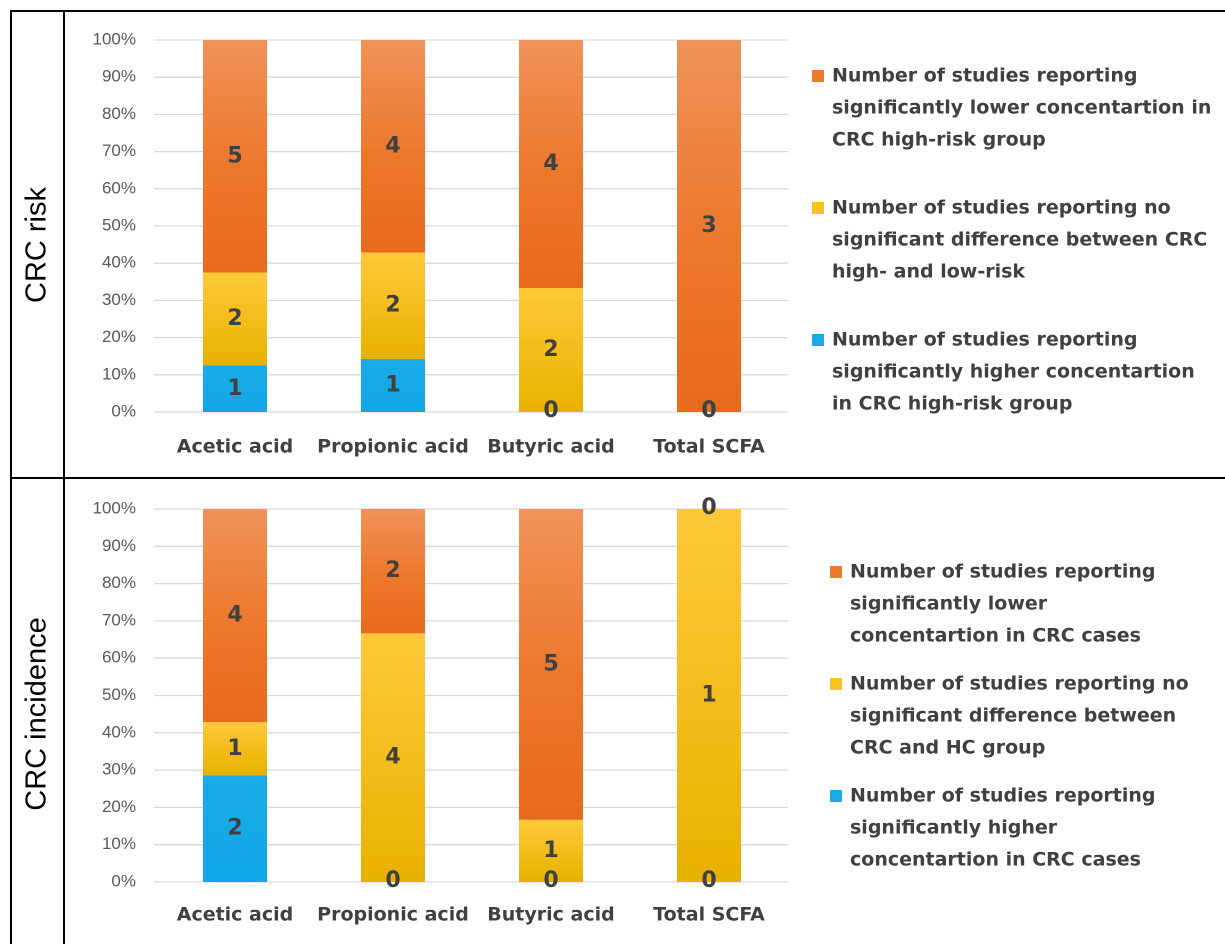 Image resolution: width=1225 pixels, height=944 pixels. Describe the element at coordinates (37, 245) in the screenshot. I see `row-title: CRC risk` at that location.